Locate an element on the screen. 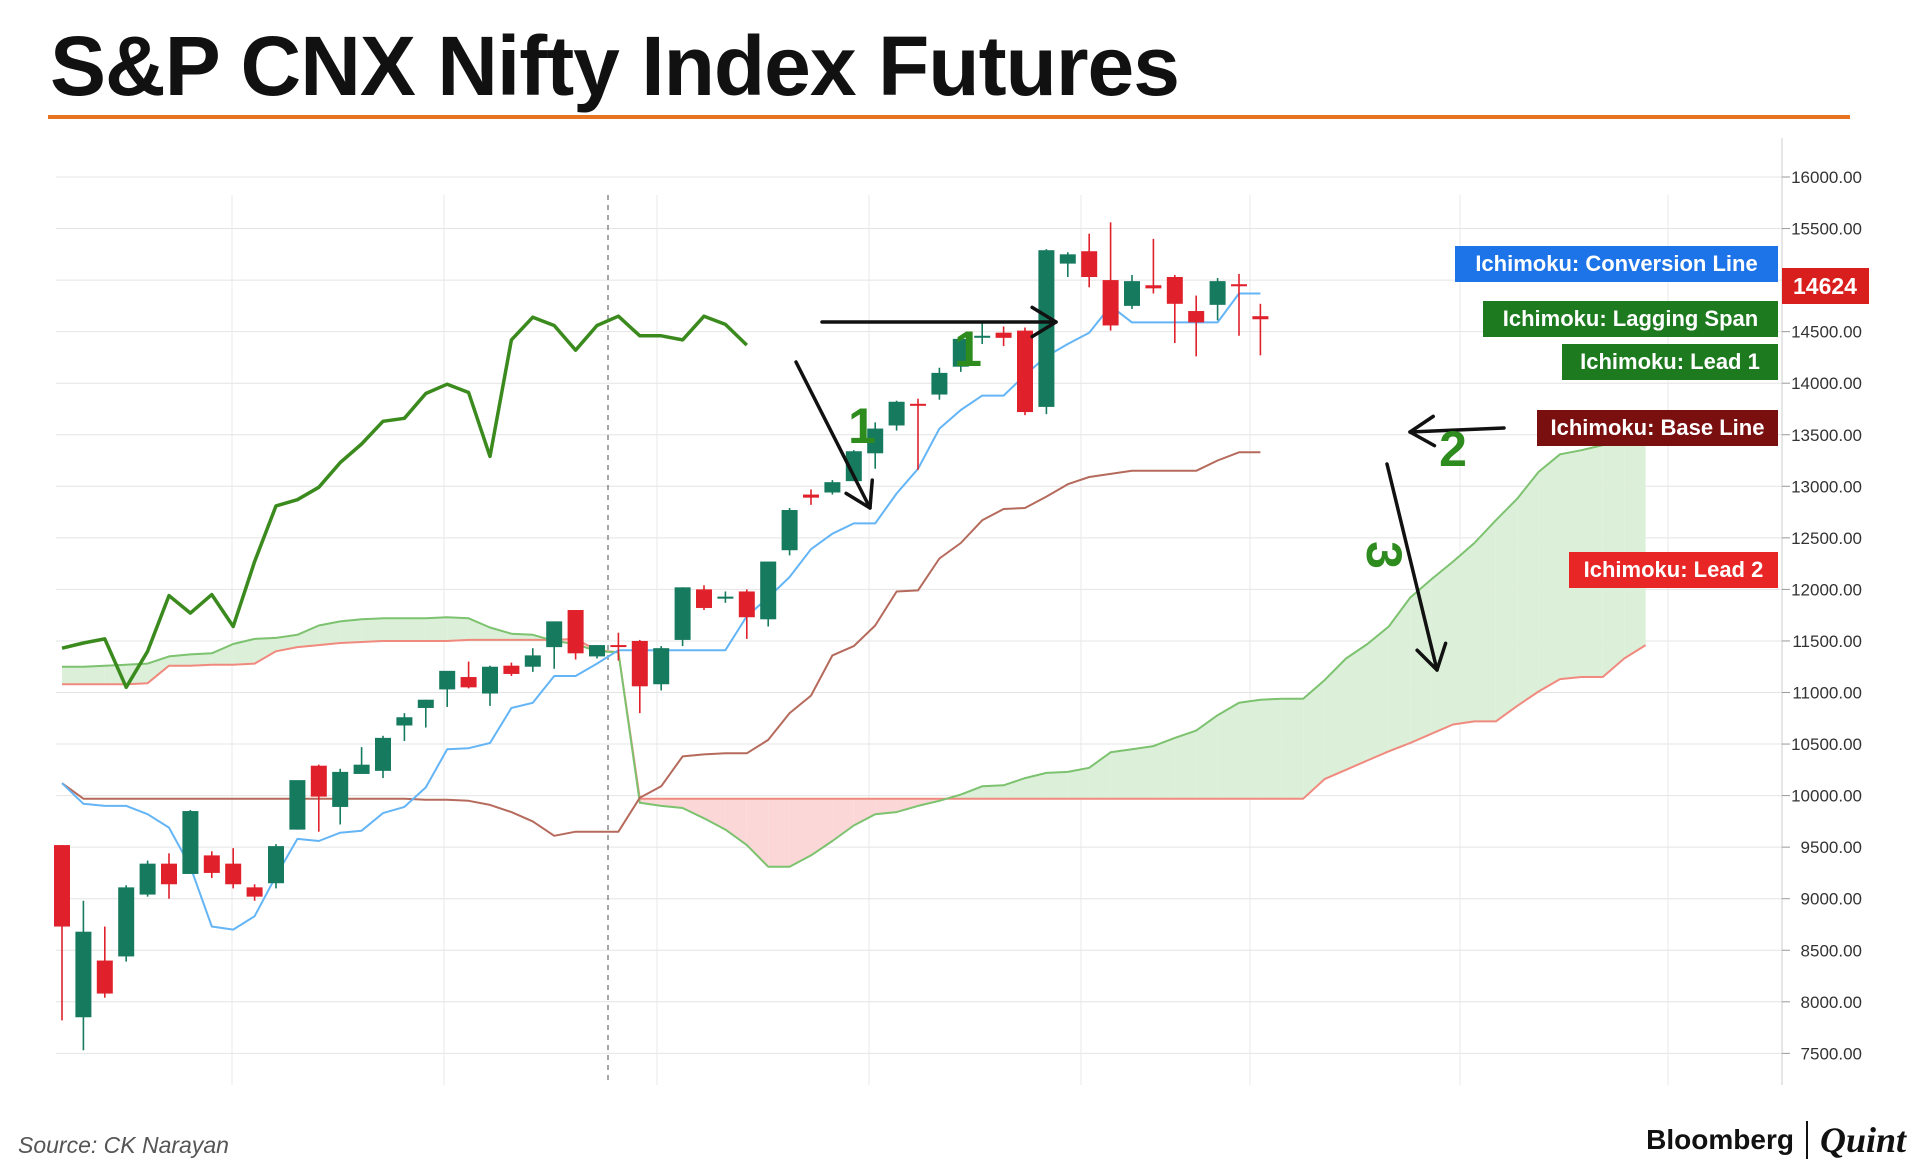 This screenshot has height=1168, width=1920. legend-tag-label: Ichimoku: Lagging Span is located at coordinates (1630, 318).